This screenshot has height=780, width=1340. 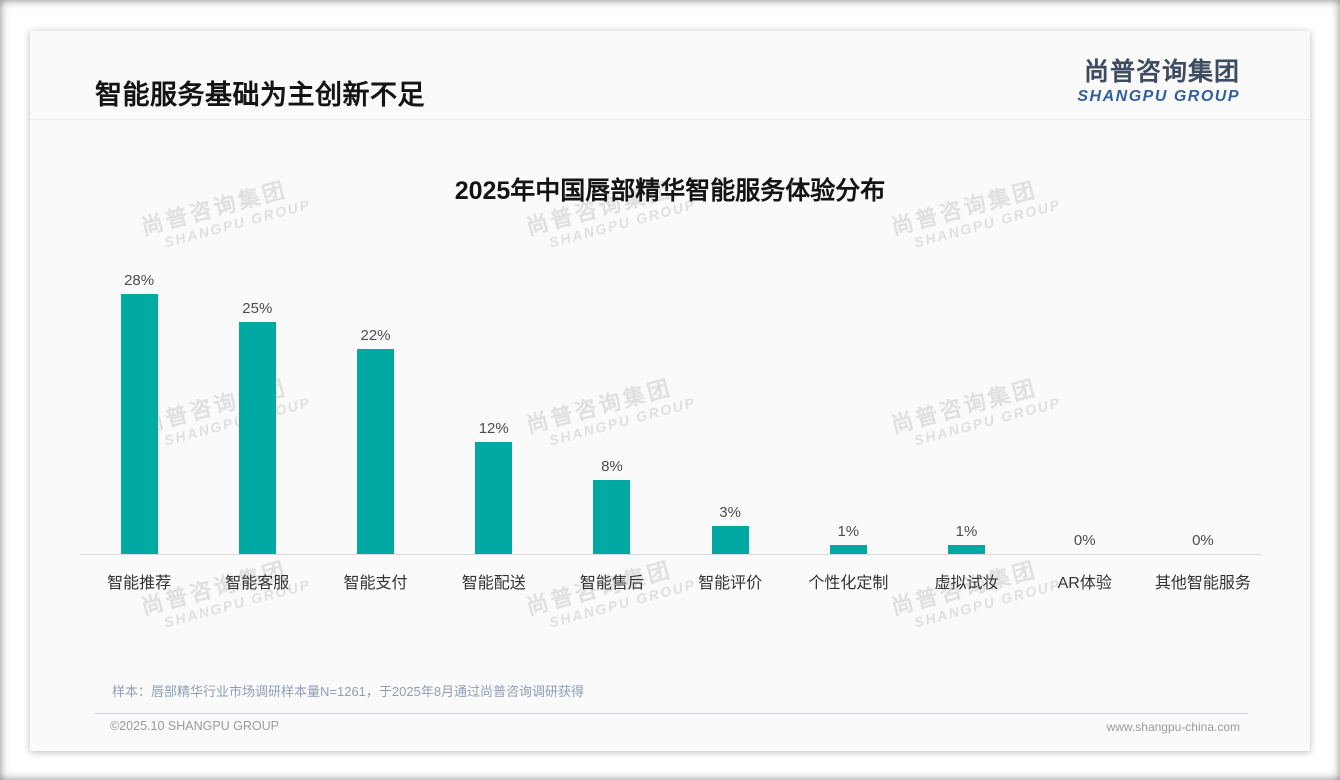 What do you see at coordinates (612, 402) in the screenshot?
I see `bar-column: 8%` at bounding box center [612, 402].